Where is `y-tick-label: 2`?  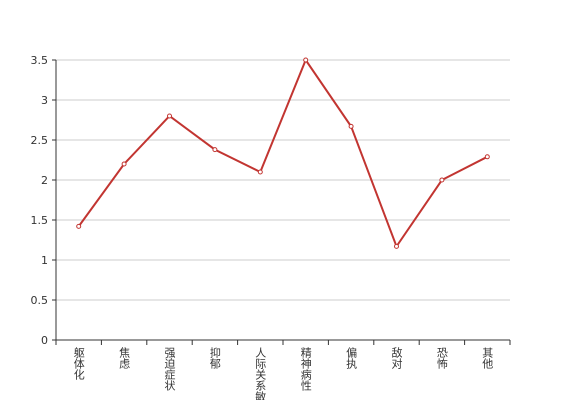
y-tick-label: 2 is located at coordinates (44, 180).